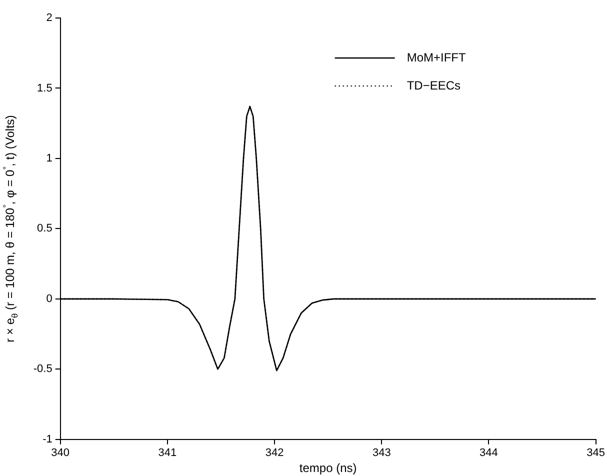 The width and height of the screenshot is (607, 476). What do you see at coordinates (381, 453) in the screenshot?
I see `x-tick-label: 343` at bounding box center [381, 453].